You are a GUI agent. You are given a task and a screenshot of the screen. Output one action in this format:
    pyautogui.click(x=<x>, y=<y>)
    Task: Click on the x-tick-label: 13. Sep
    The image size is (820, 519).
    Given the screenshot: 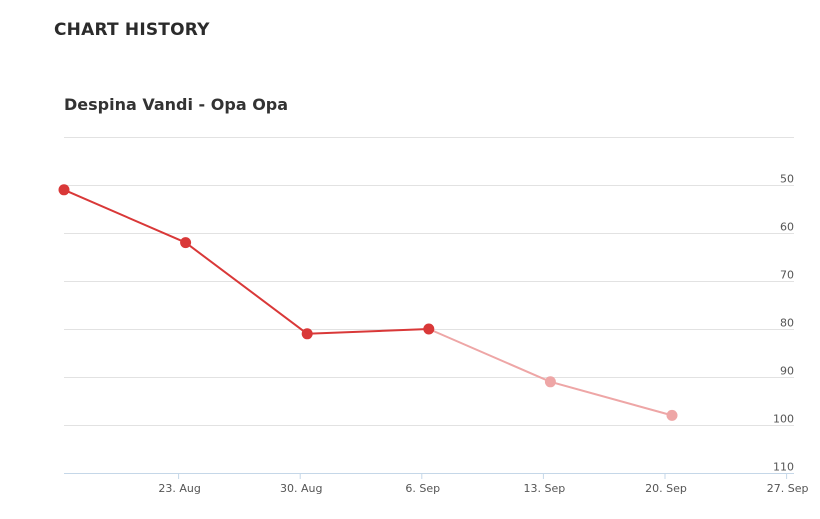 What is the action you would take?
    pyautogui.click(x=545, y=488)
    